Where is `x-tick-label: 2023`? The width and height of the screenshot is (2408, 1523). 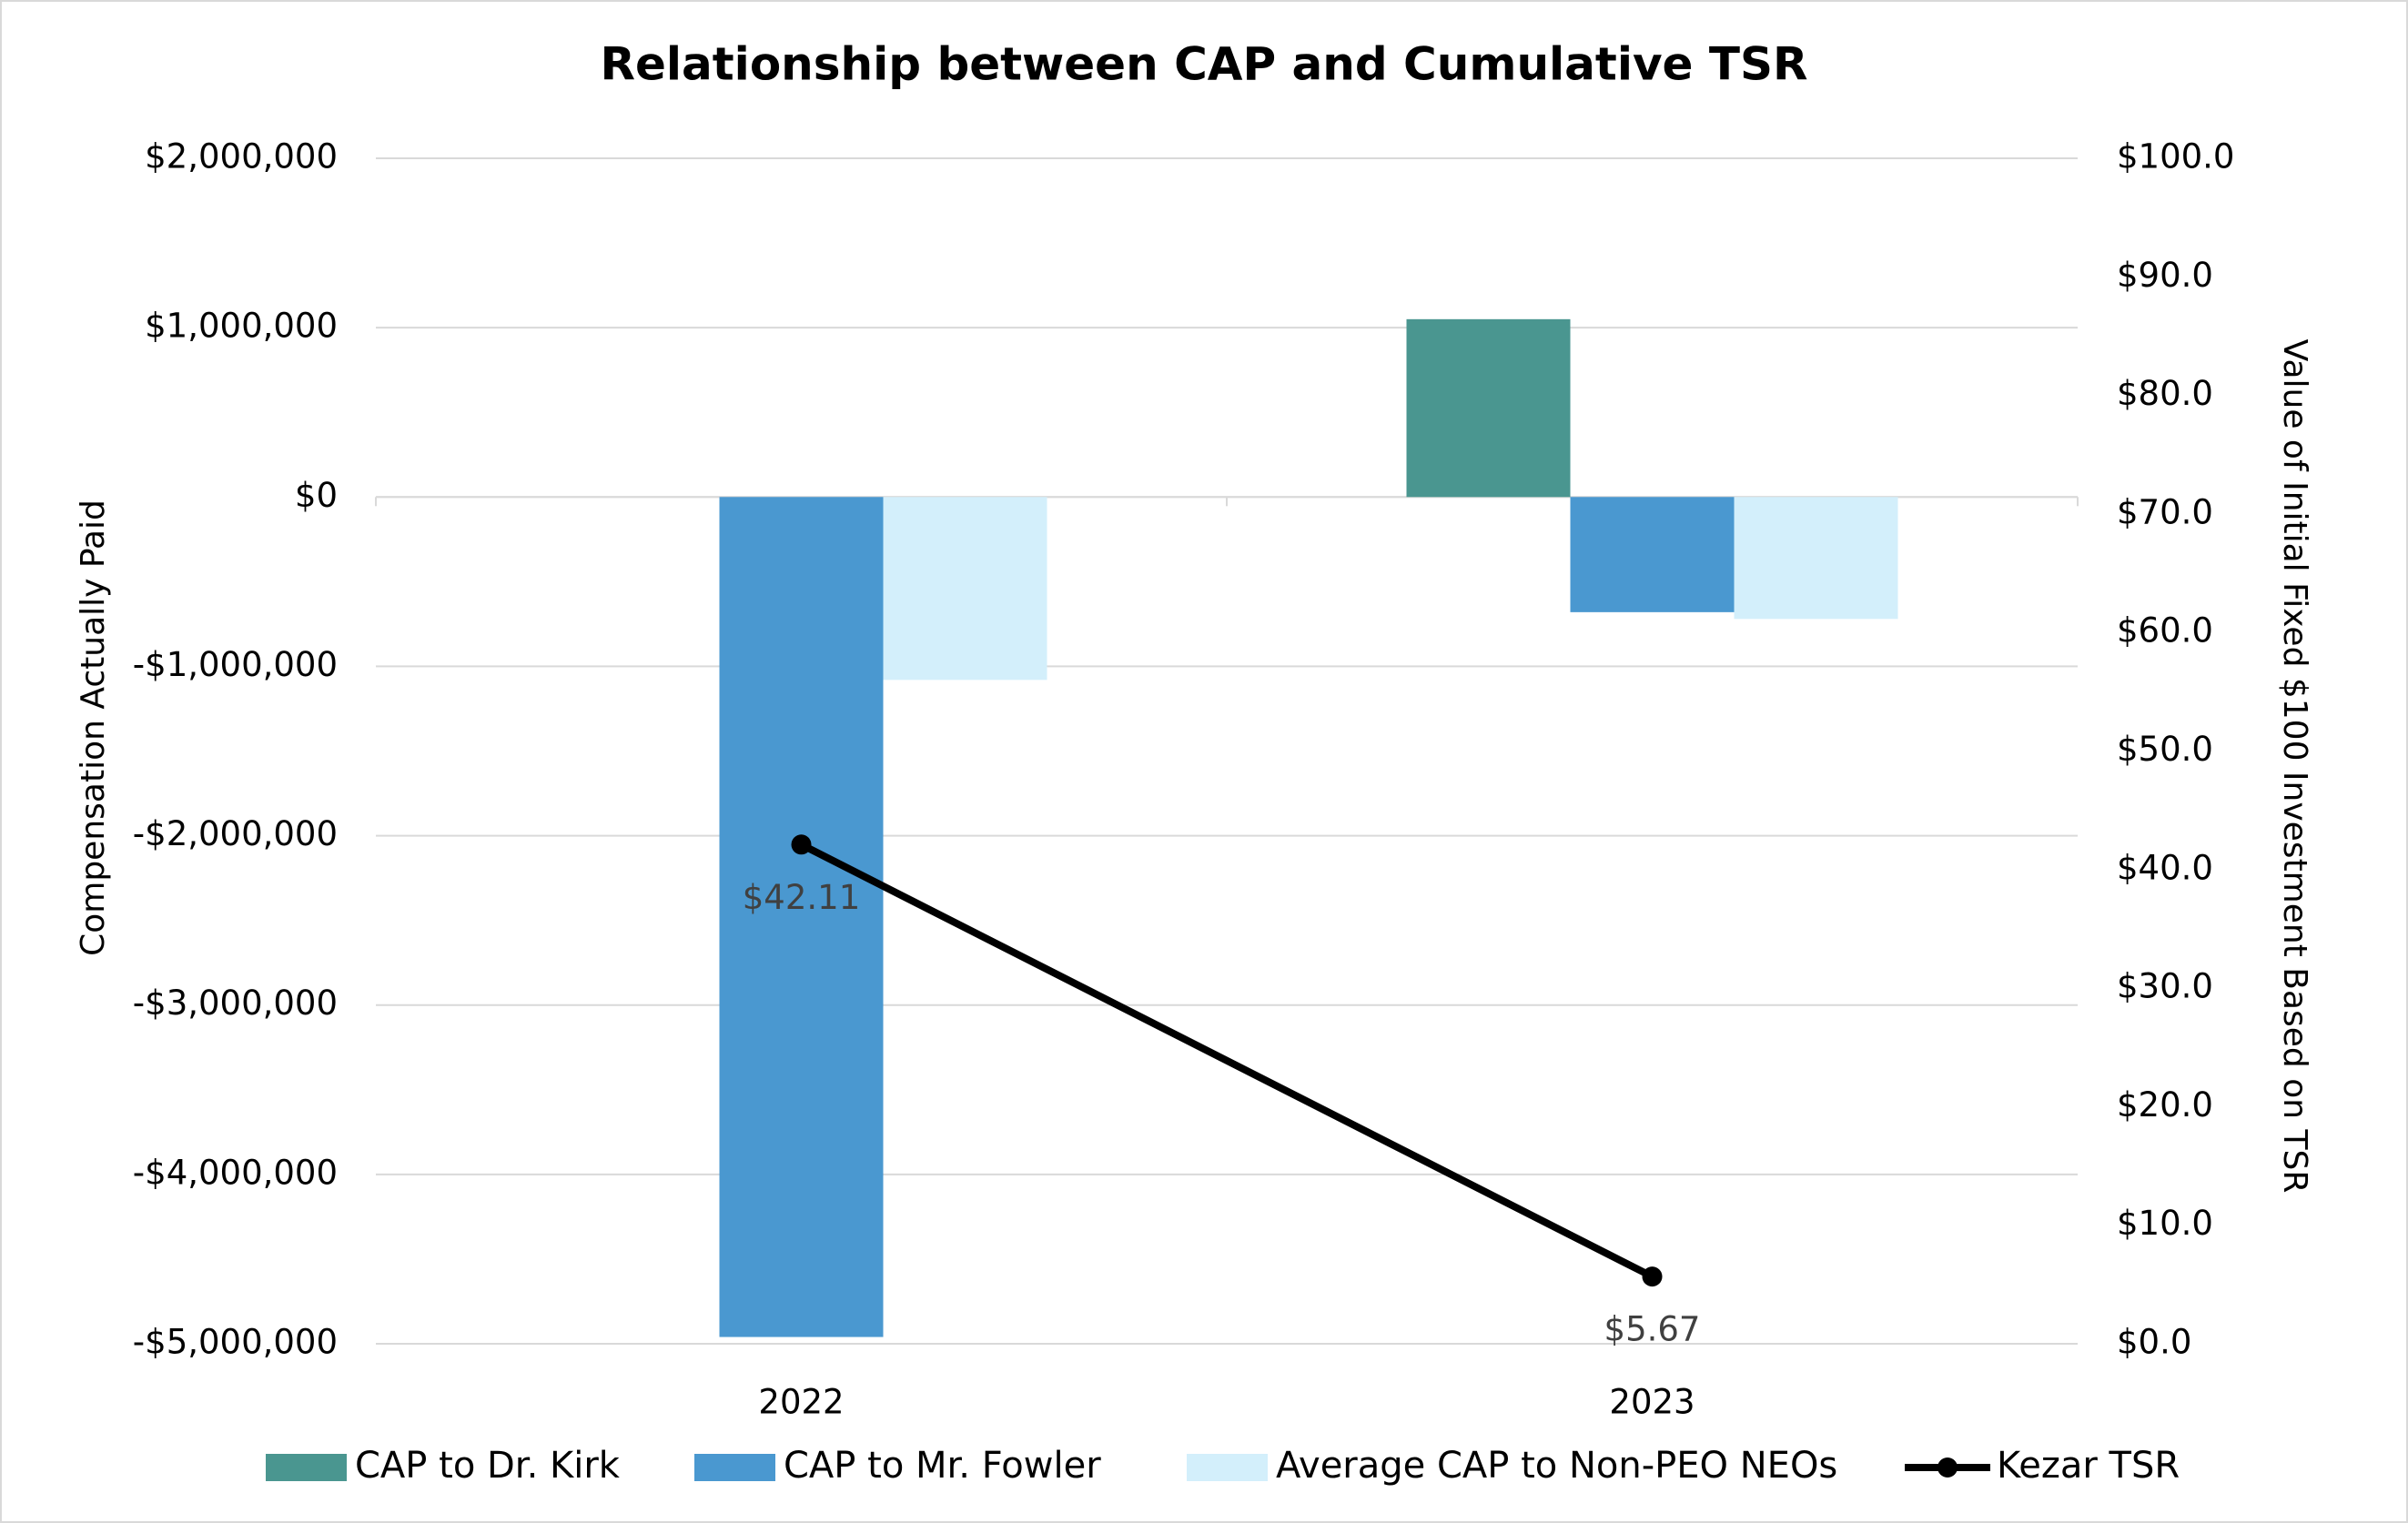 x-tick-label: 2023 is located at coordinates (1652, 1403).